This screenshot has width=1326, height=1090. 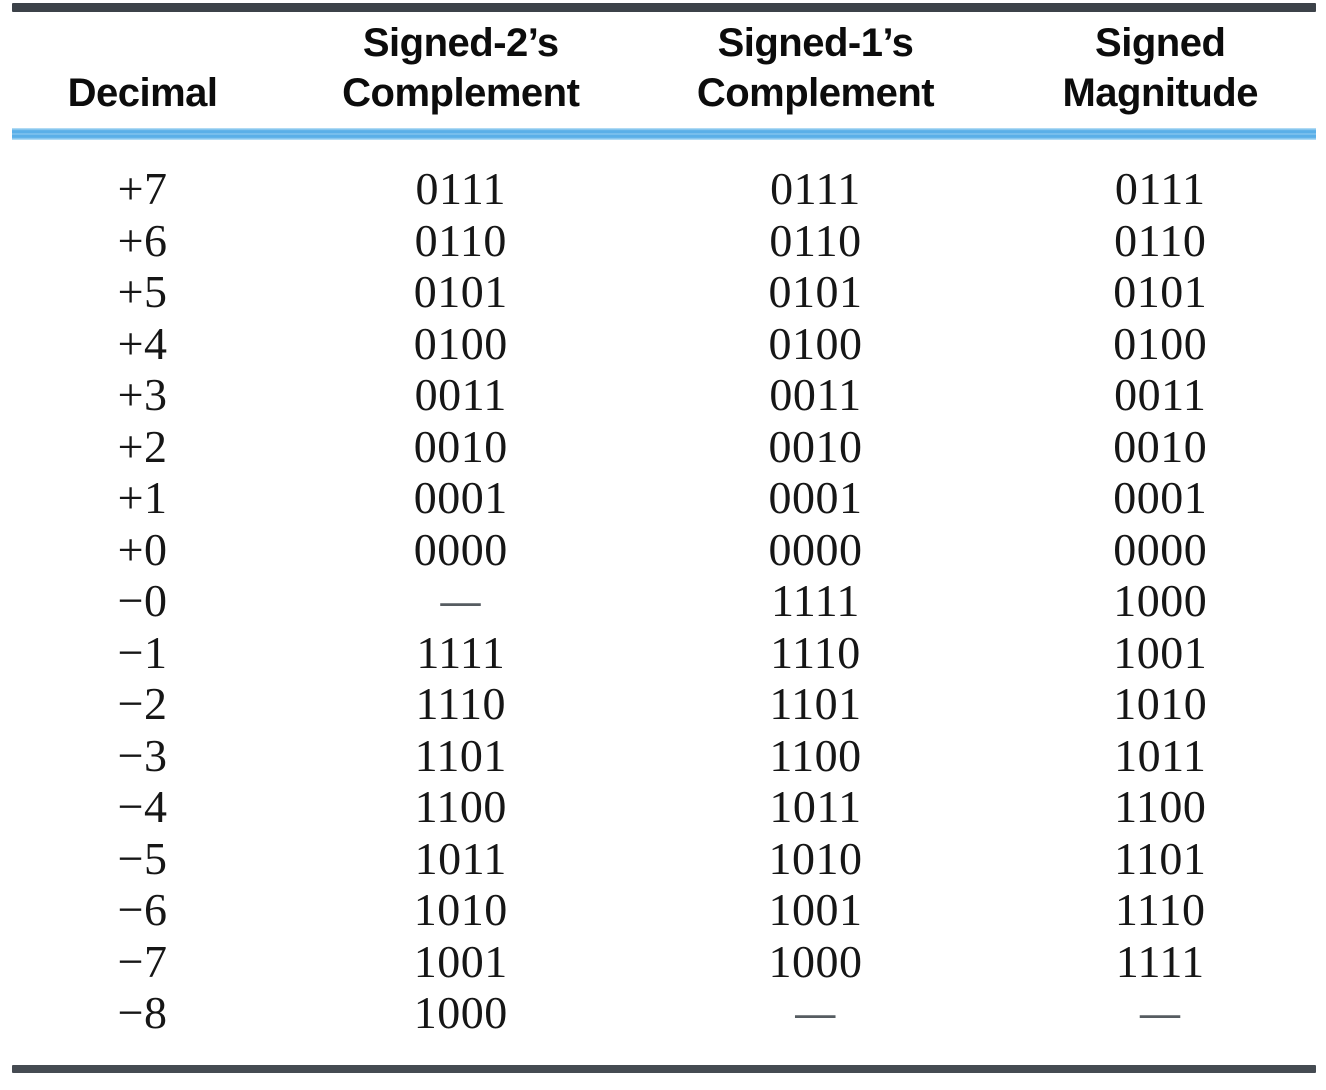 What do you see at coordinates (1160, 961) in the screenshot?
I see `signed-magnitude-cell: 1111` at bounding box center [1160, 961].